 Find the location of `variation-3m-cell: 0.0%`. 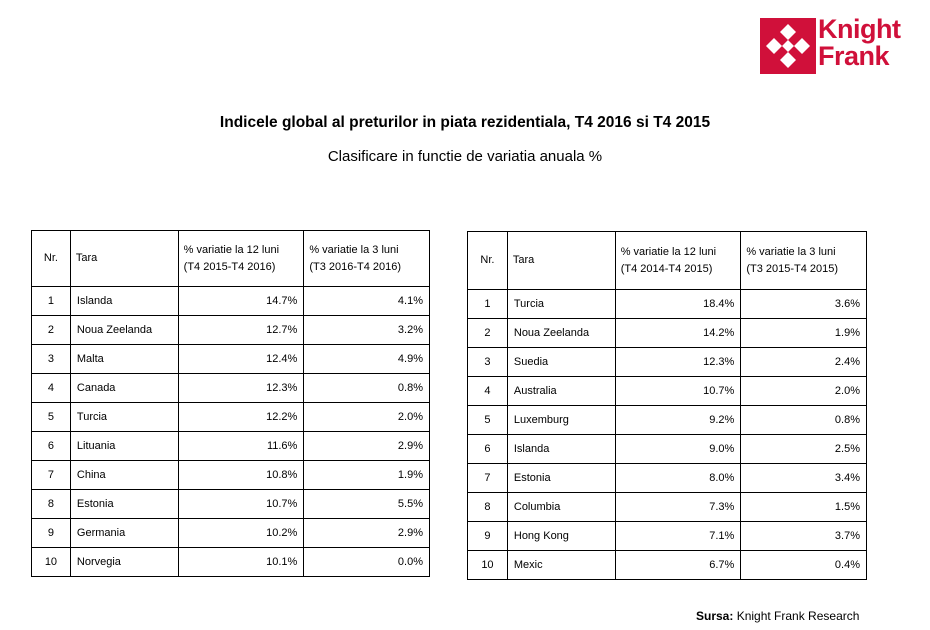

variation-3m-cell: 0.0% is located at coordinates (366, 562).